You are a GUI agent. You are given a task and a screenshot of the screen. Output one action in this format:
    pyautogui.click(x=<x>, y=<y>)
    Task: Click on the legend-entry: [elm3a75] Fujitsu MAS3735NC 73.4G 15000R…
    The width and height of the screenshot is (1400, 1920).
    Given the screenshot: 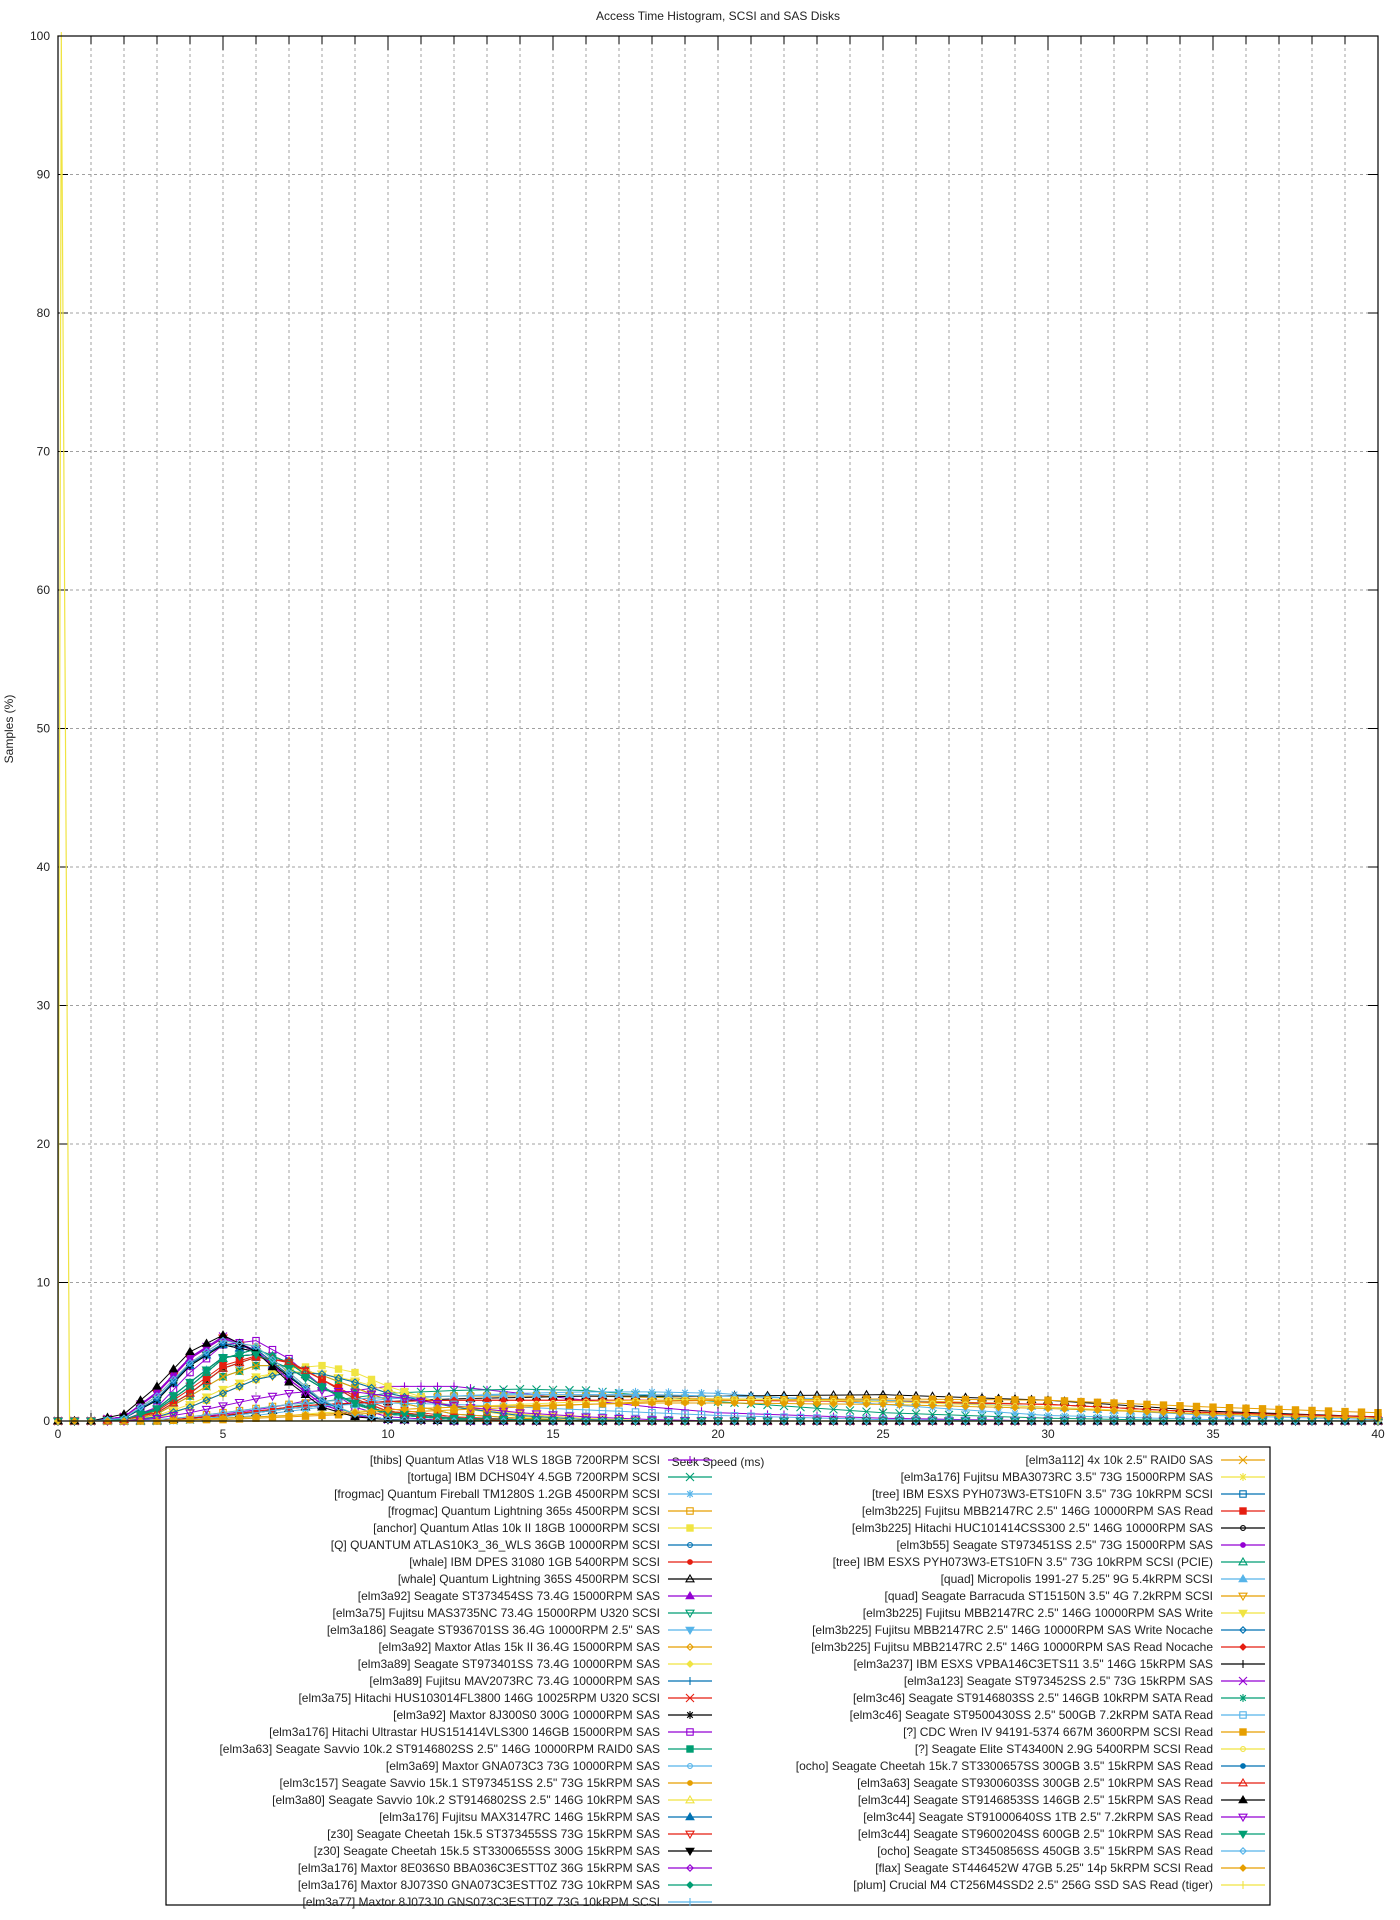 What is the action you would take?
    pyautogui.click(x=522, y=1613)
    